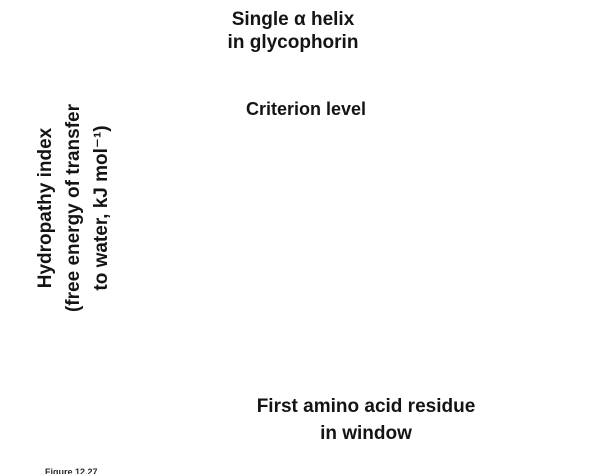 Image resolution: width=610 pixels, height=474 pixels. I want to click on x-axis-label-line2: in window, so click(366, 433).